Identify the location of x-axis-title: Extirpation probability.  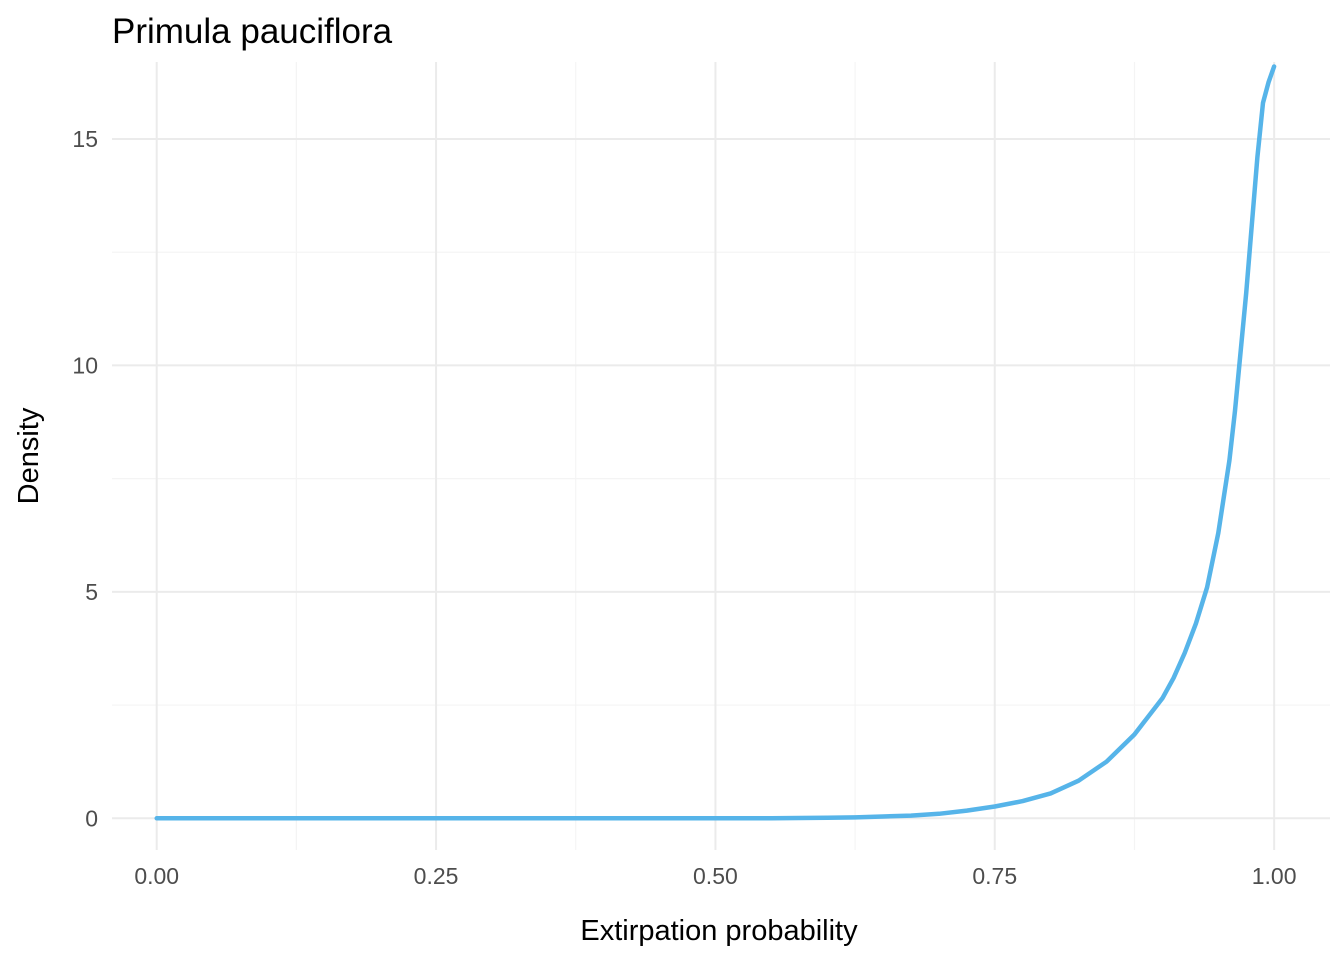
(719, 931).